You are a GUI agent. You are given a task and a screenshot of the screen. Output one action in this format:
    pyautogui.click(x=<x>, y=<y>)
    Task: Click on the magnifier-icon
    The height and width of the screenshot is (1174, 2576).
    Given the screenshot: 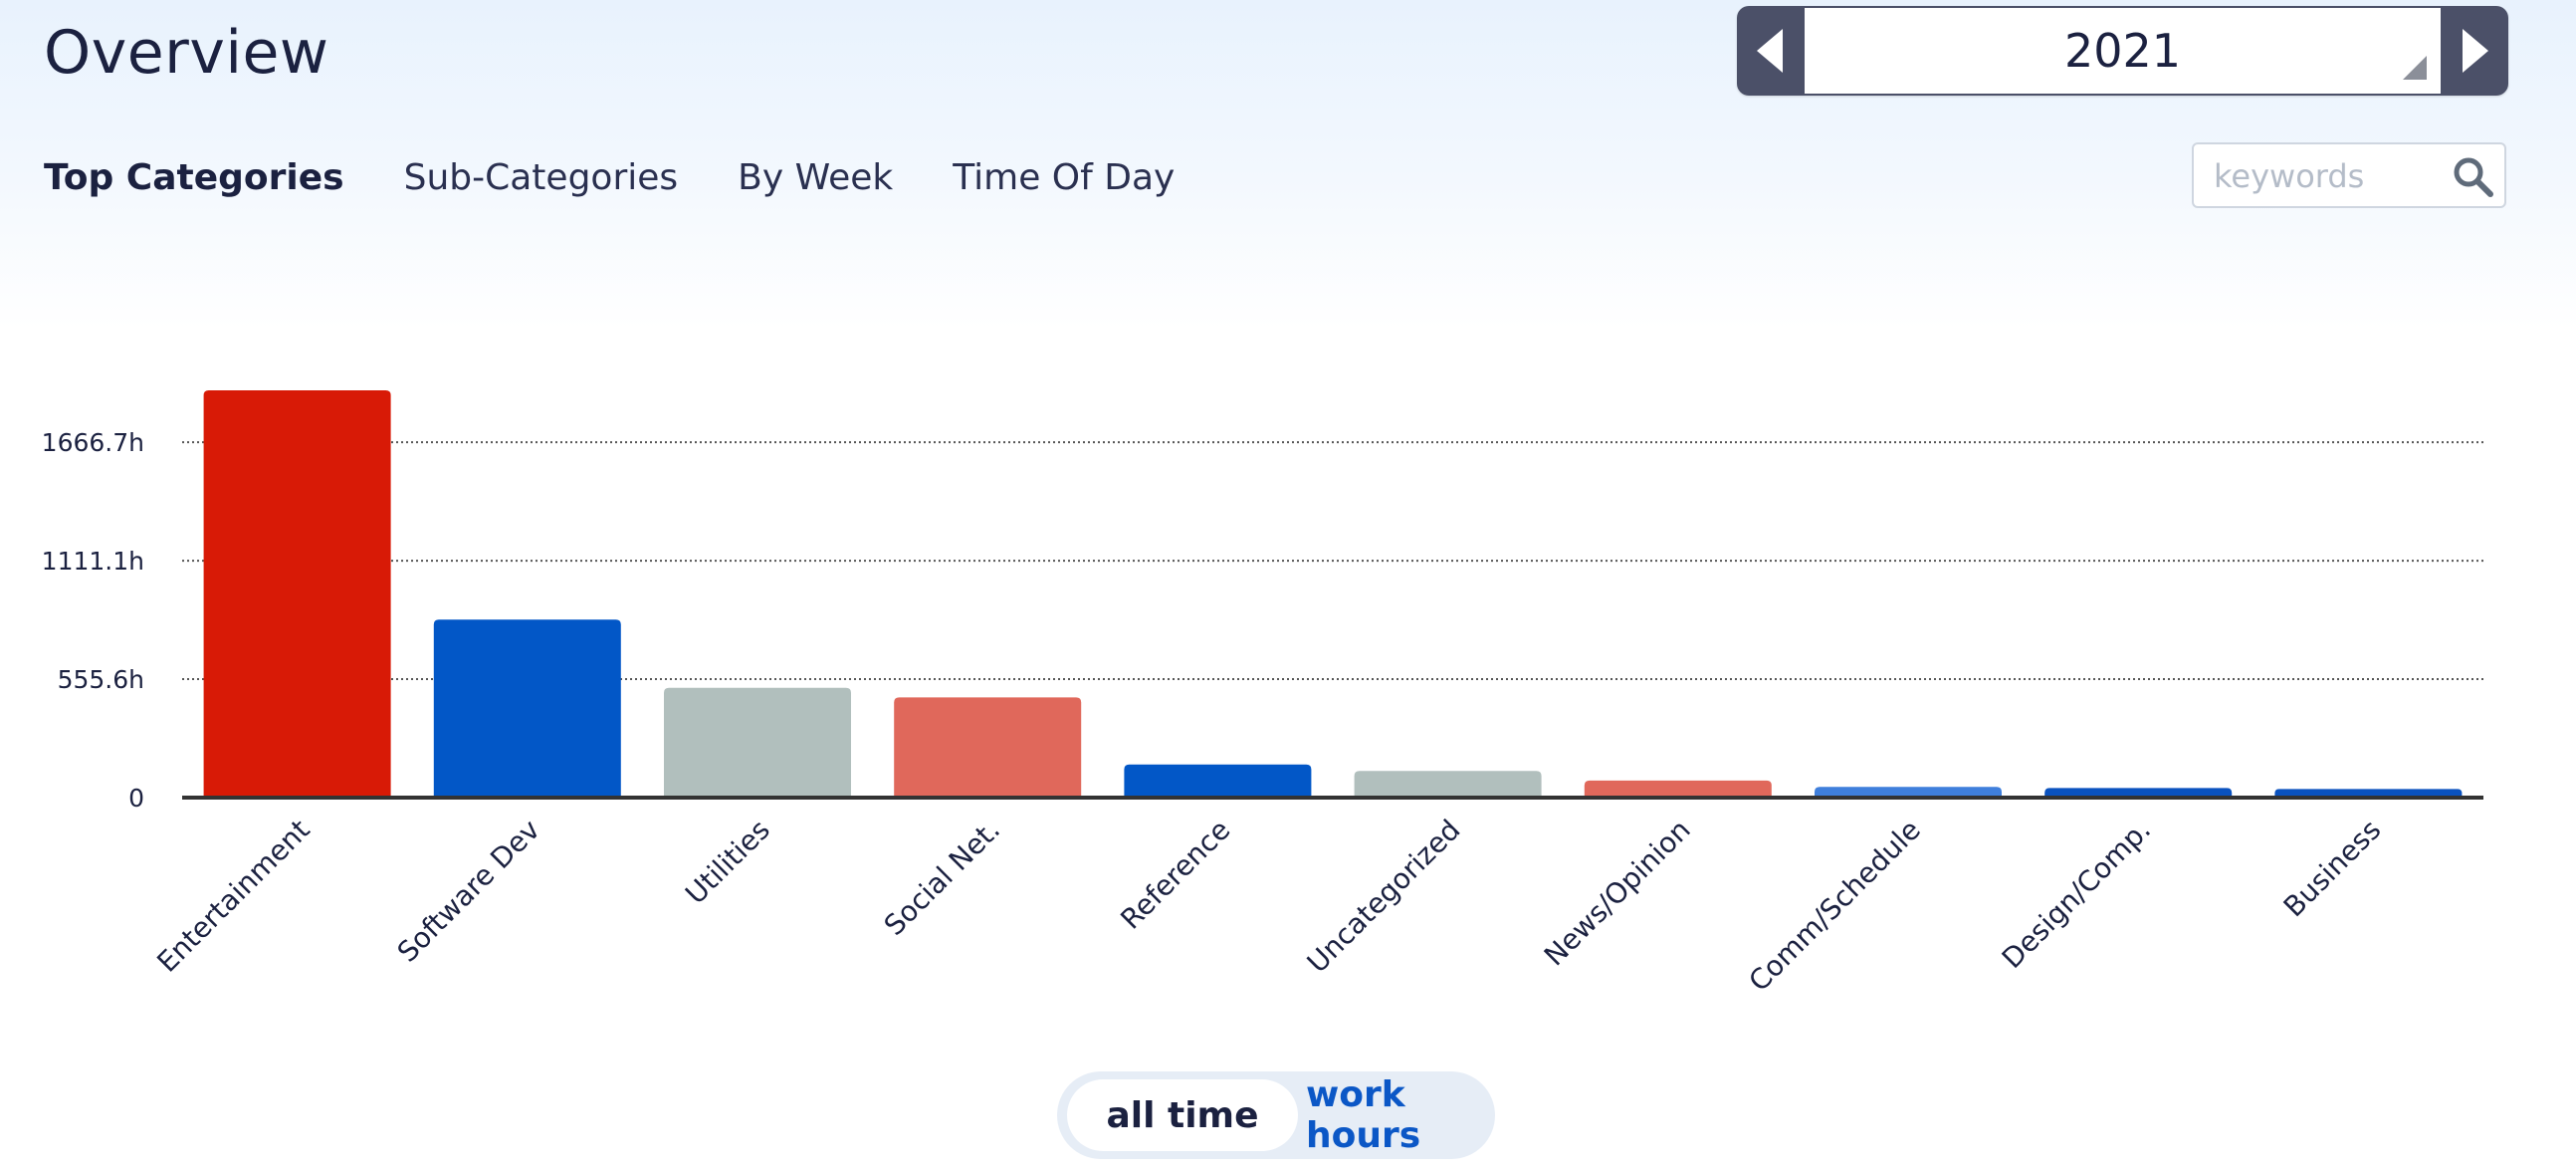 What is the action you would take?
    pyautogui.click(x=2472, y=176)
    